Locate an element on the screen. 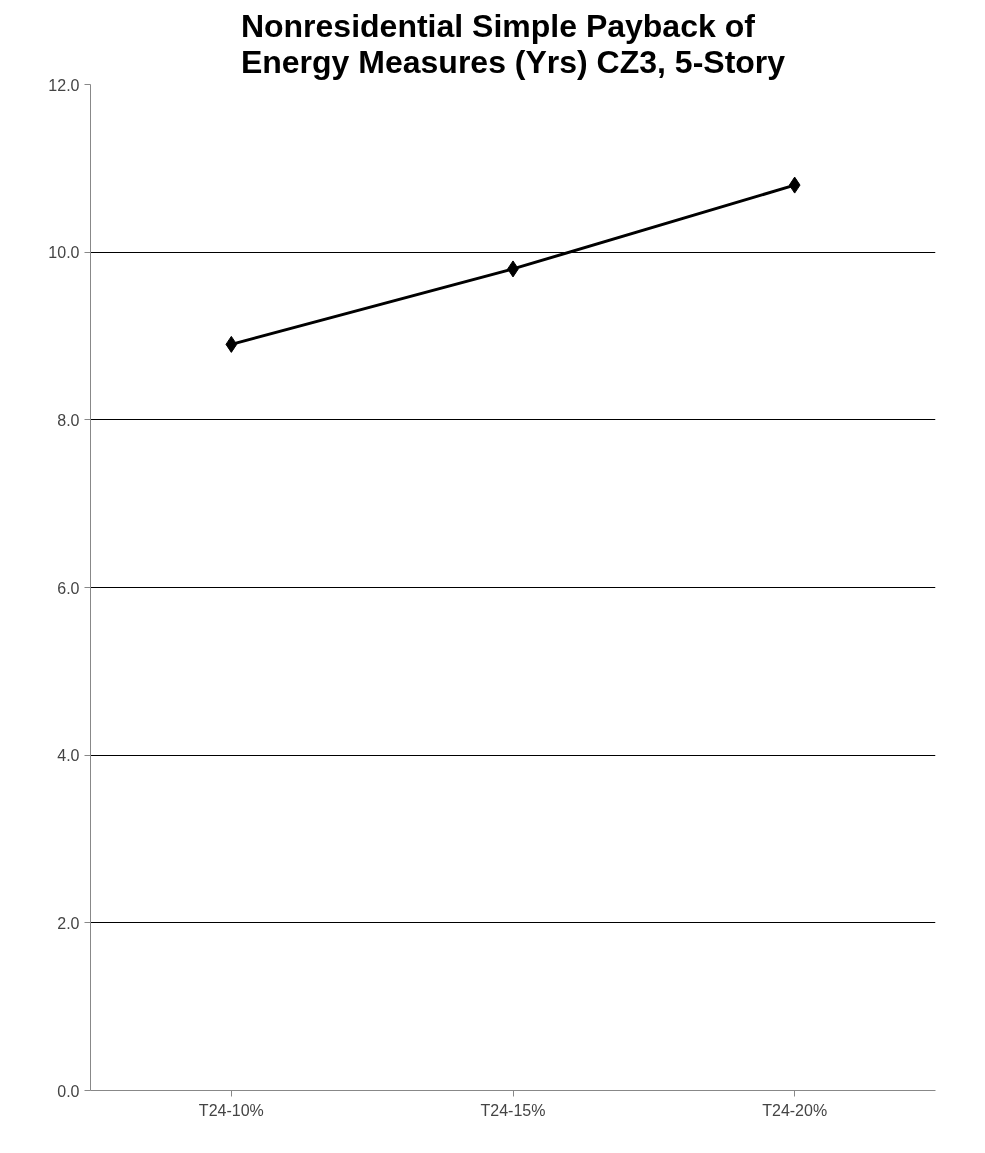 This screenshot has width=985, height=1153. x-tick-label: T24-15% is located at coordinates (513, 1110).